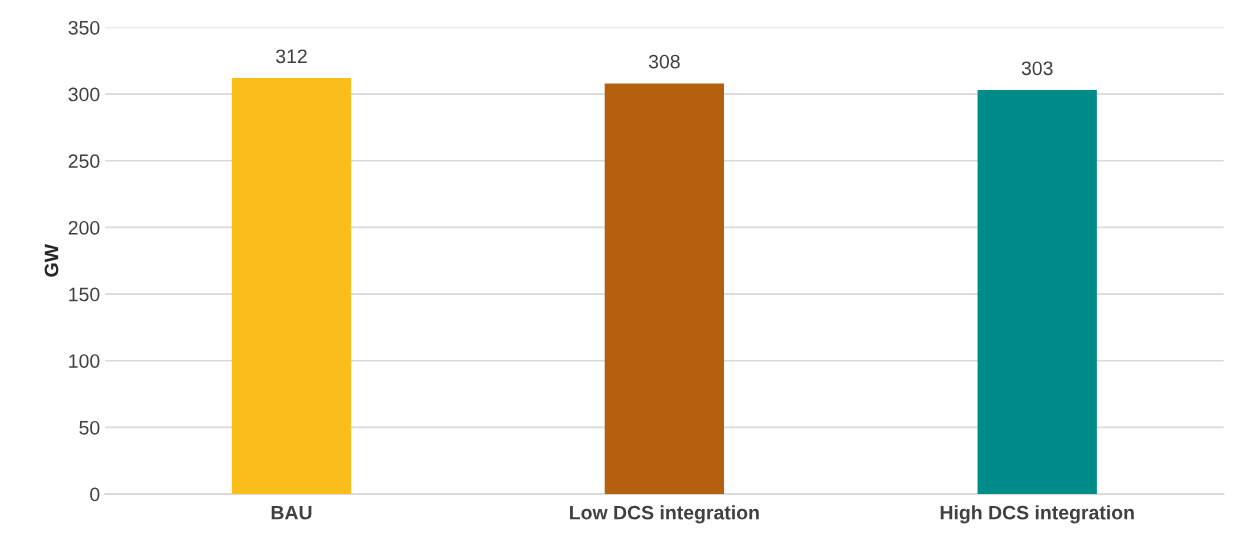  I want to click on data-label: 303, so click(1037, 68).